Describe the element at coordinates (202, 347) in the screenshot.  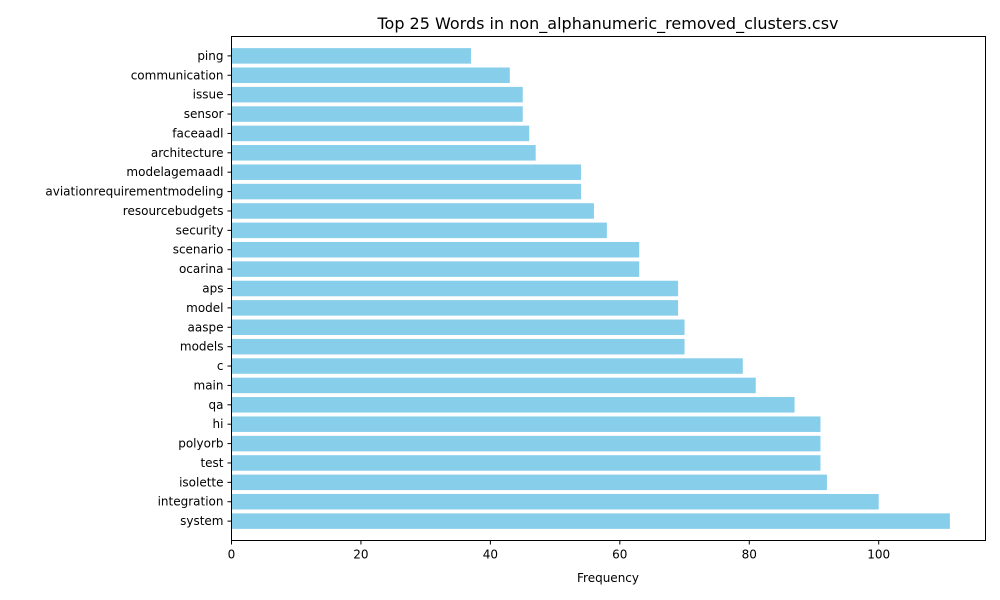
I see `y-tick-label: models` at that location.